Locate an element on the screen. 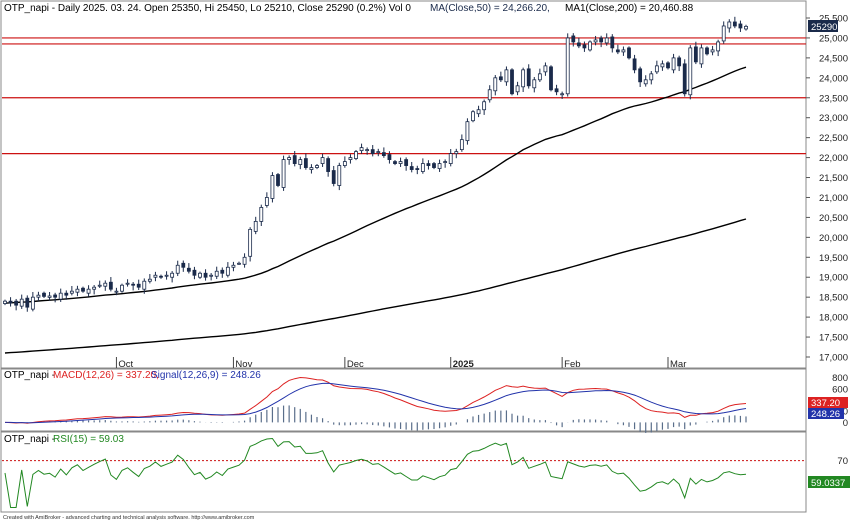  price-tick-label: 18,500 is located at coordinates (833, 298).